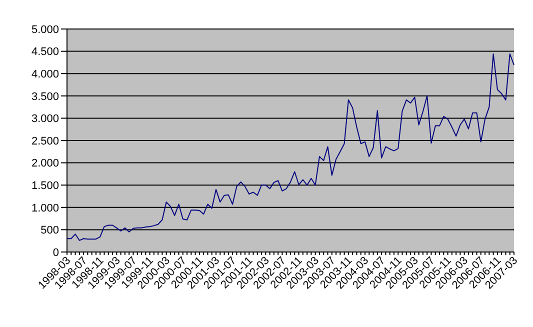  I want to click on y-tick-label: 2.000, so click(45, 164).